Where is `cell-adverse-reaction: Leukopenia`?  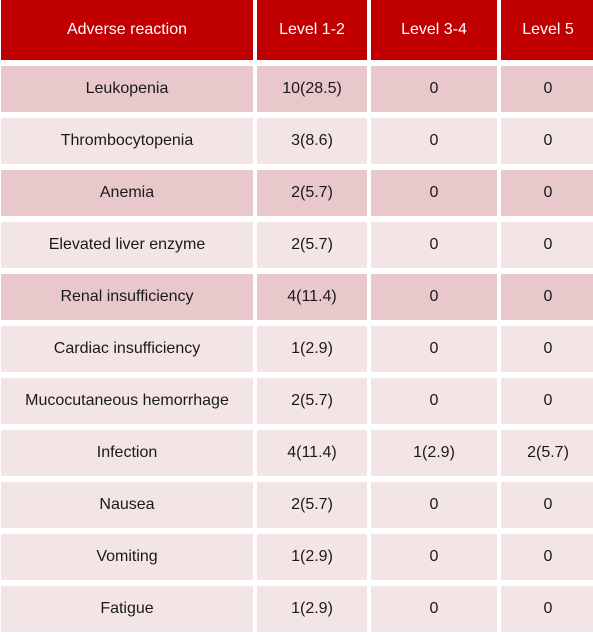 cell-adverse-reaction: Leukopenia is located at coordinates (127, 89).